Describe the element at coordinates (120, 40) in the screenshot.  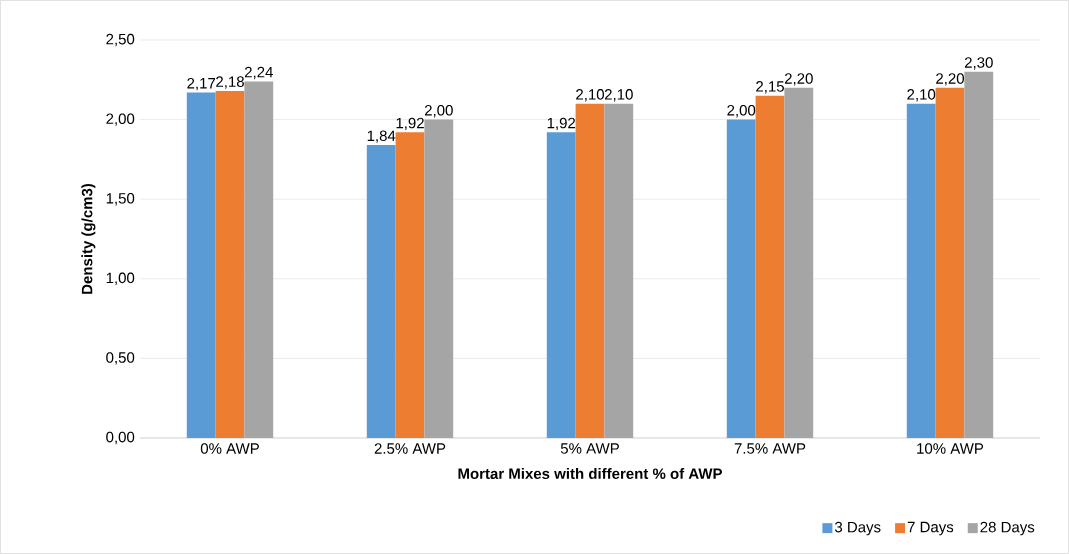
I see `y-tick-label: 2,50` at that location.